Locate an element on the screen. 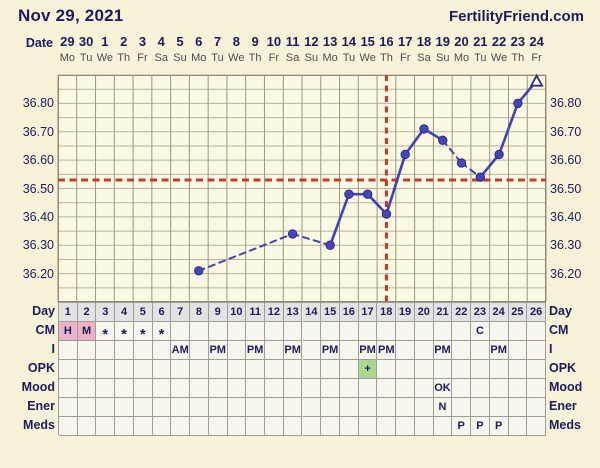 The image size is (600, 468). grid-cell-meds-day-23: P is located at coordinates (480, 426).